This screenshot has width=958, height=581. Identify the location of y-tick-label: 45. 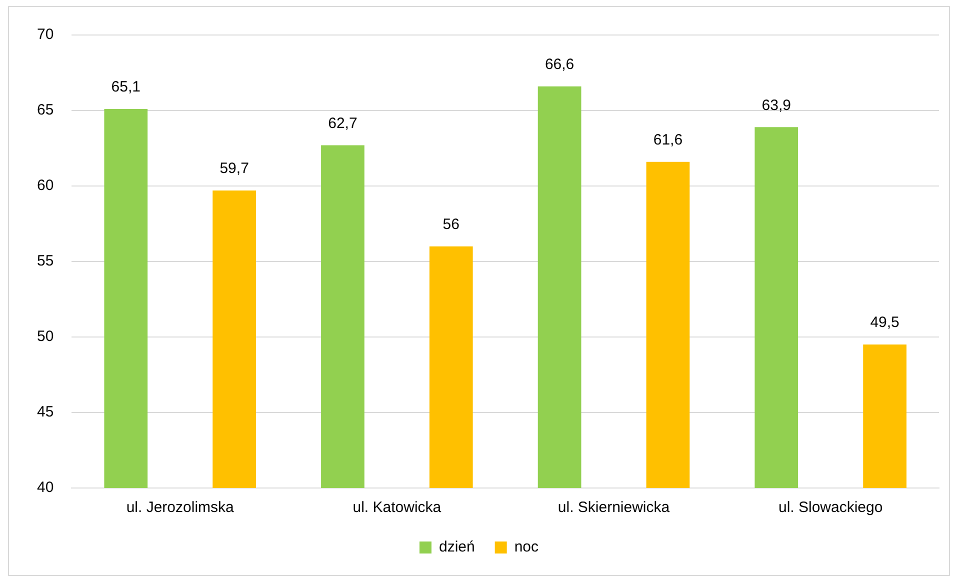
(45, 412).